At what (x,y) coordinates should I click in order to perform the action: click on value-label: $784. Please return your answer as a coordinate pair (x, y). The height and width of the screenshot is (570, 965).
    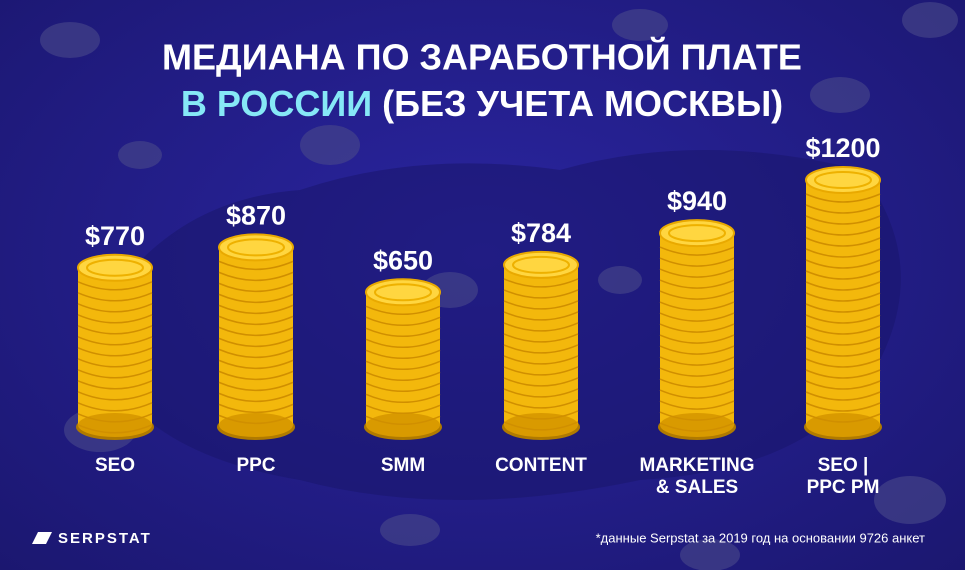
    Looking at the image, I should click on (541, 233).